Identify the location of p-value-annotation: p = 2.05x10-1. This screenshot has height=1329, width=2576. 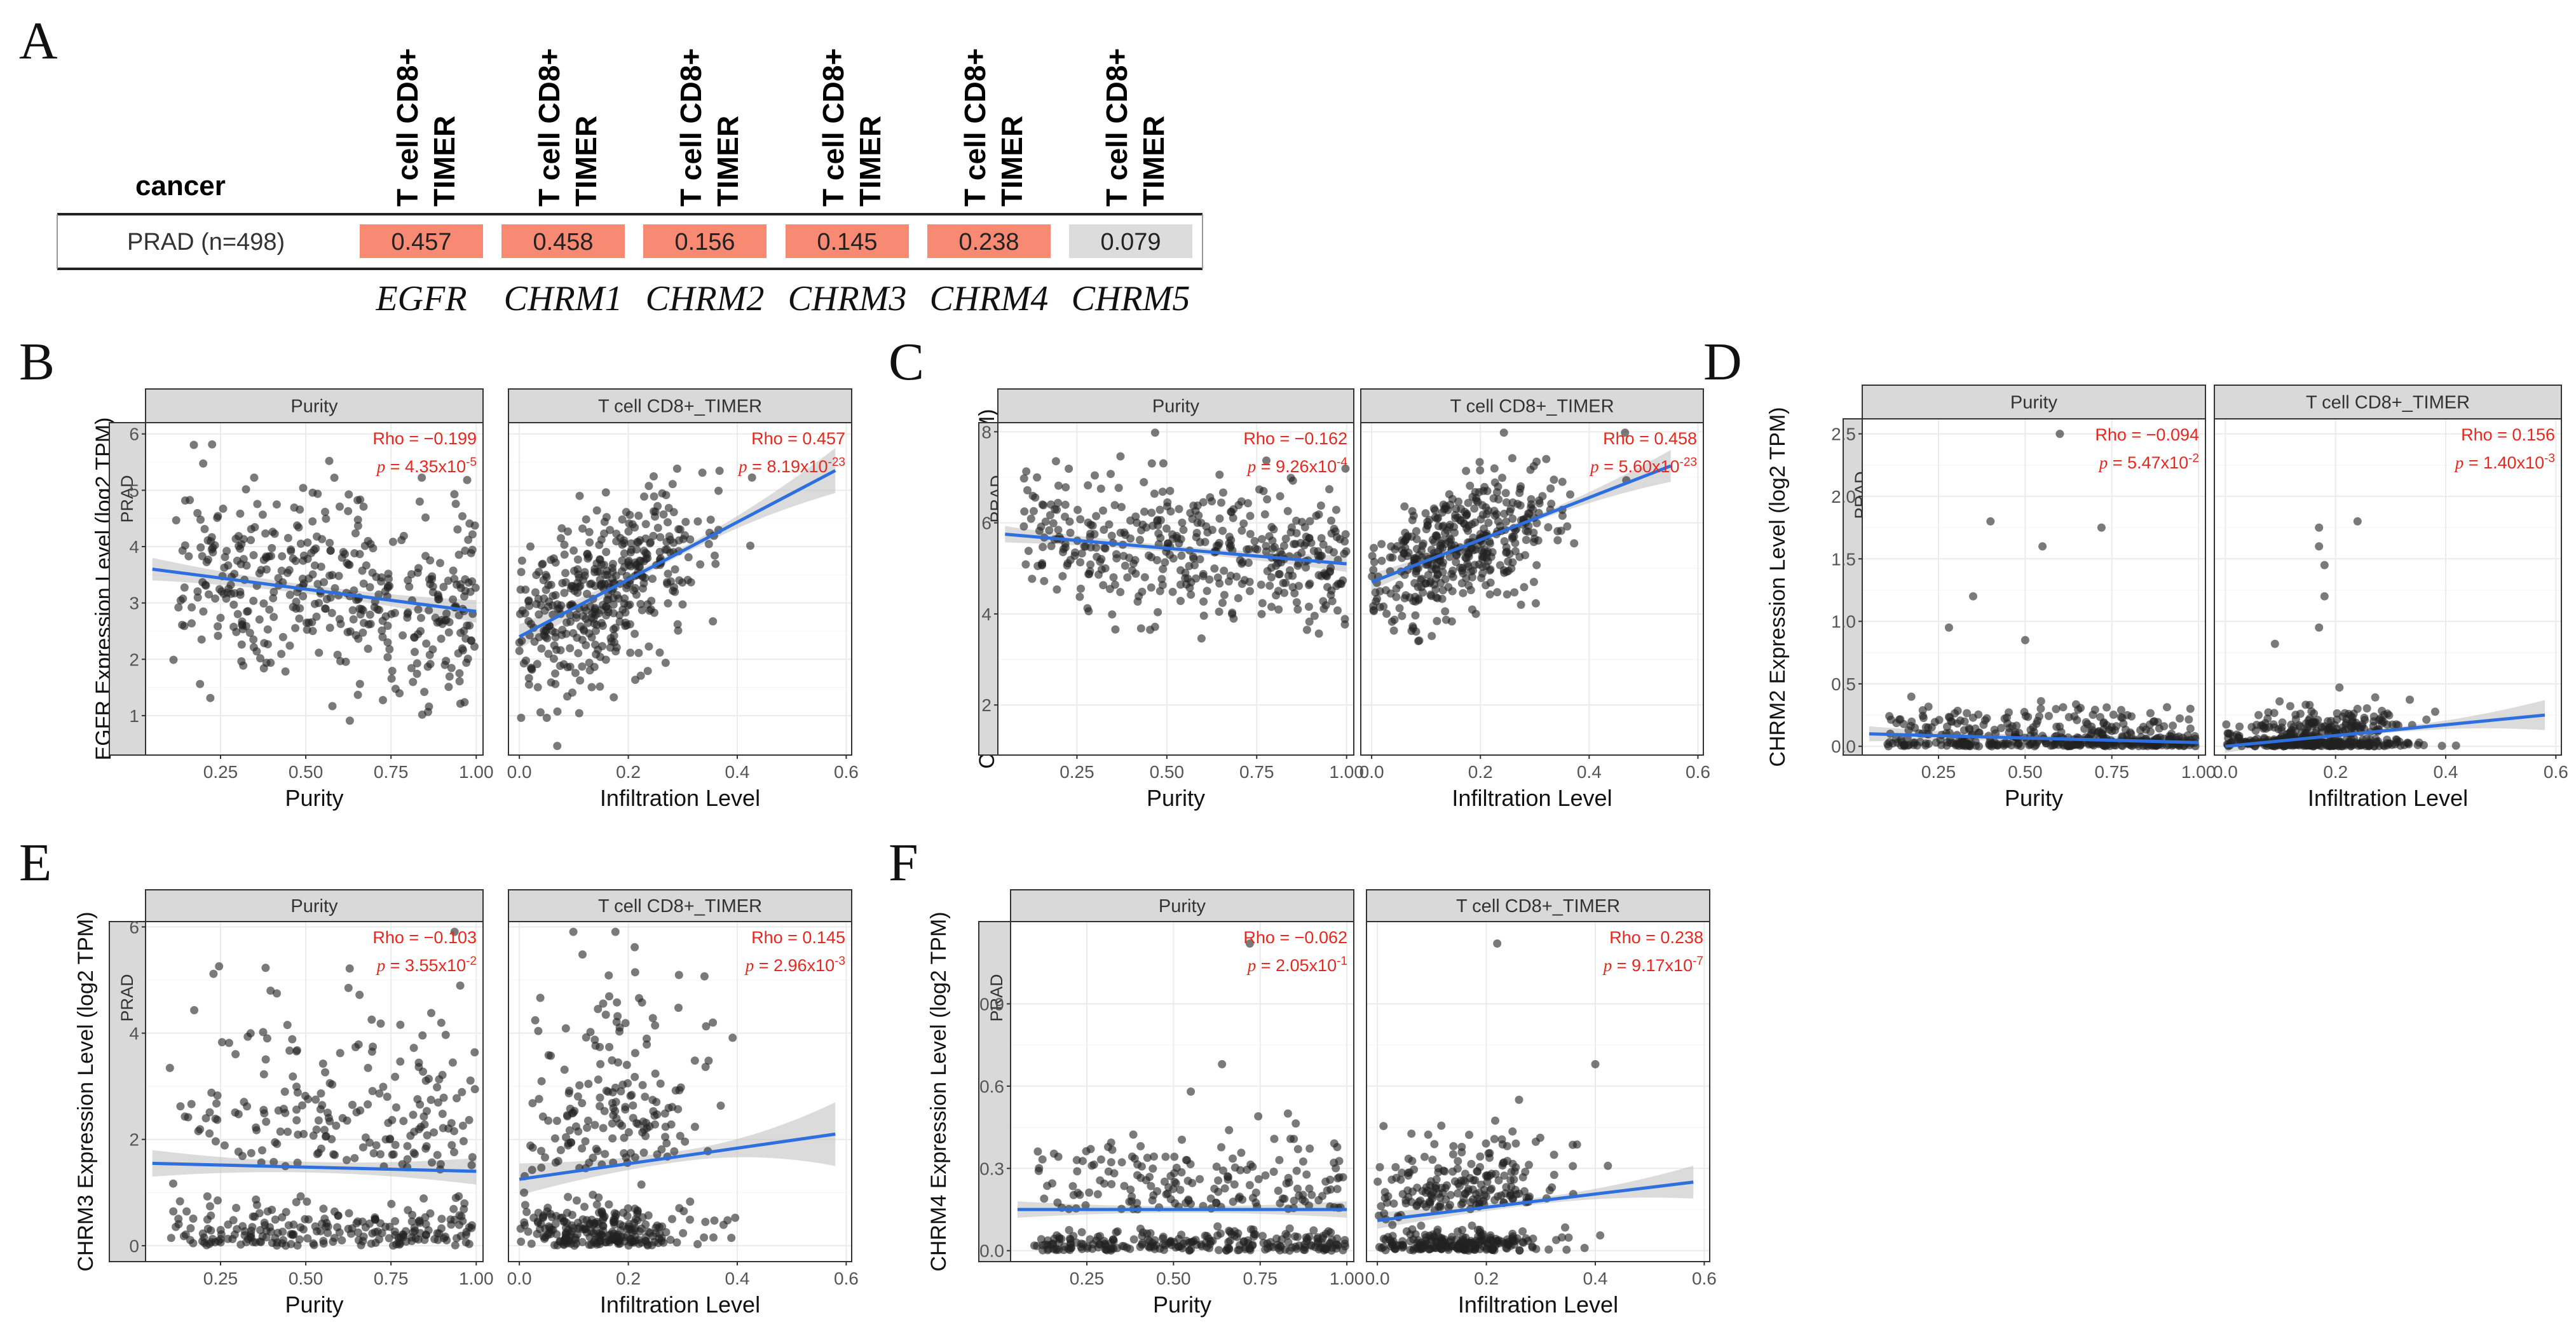
(1296, 965).